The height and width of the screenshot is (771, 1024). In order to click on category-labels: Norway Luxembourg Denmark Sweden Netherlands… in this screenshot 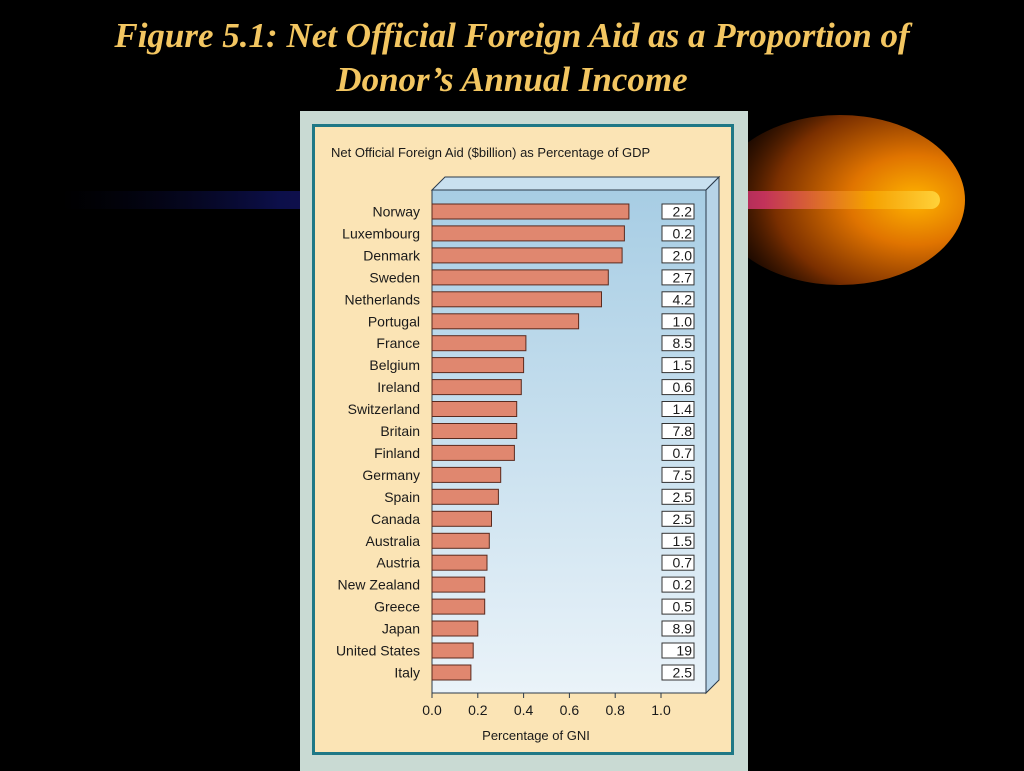, I will do `click(378, 442)`.